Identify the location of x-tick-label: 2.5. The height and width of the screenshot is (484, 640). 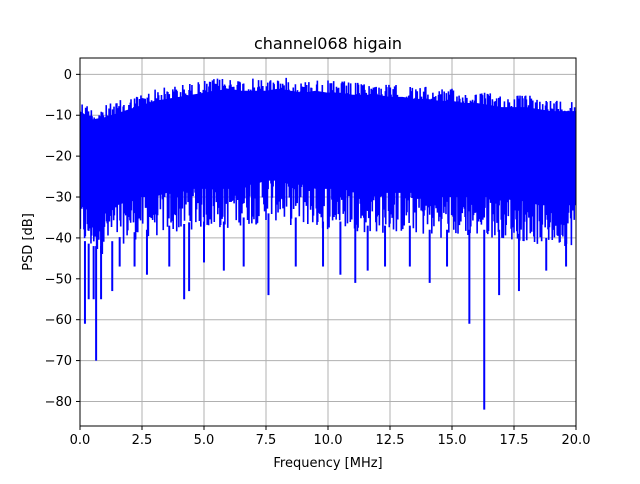
(142, 440).